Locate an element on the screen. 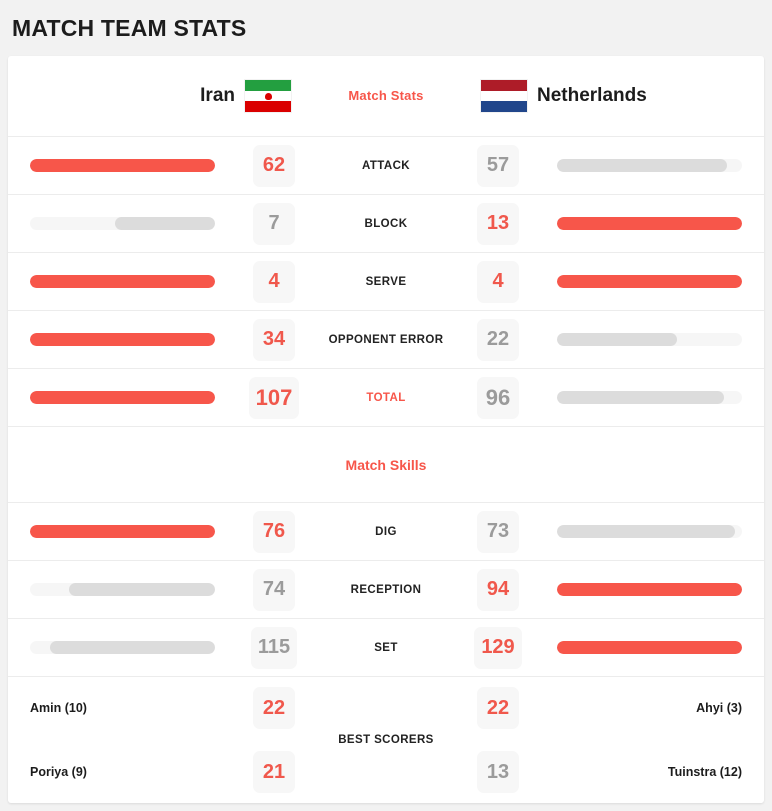 This screenshot has height=811, width=772. stat-row: 74 RECEPTION 94 is located at coordinates (386, 590).